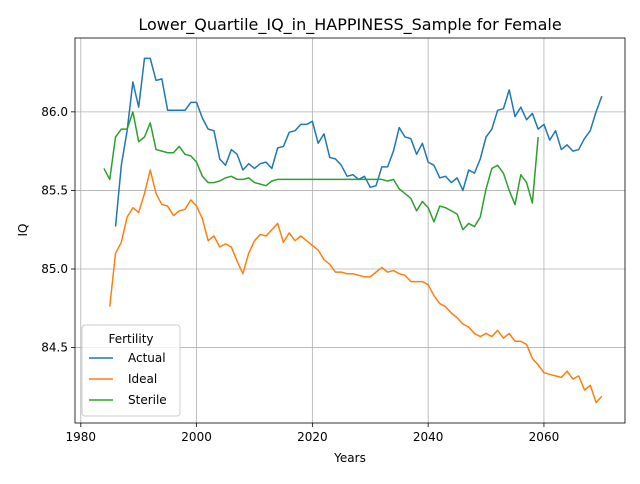  I want to click on legend: Fertility Actual Ideal Sterile, so click(131, 370).